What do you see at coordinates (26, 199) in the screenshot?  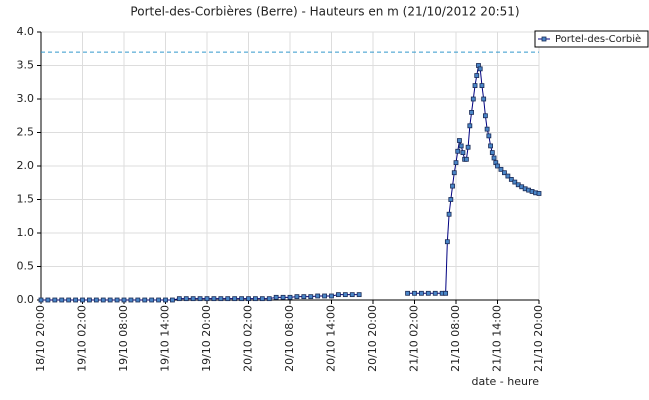 I see `y-tick-label: 1.5` at bounding box center [26, 199].